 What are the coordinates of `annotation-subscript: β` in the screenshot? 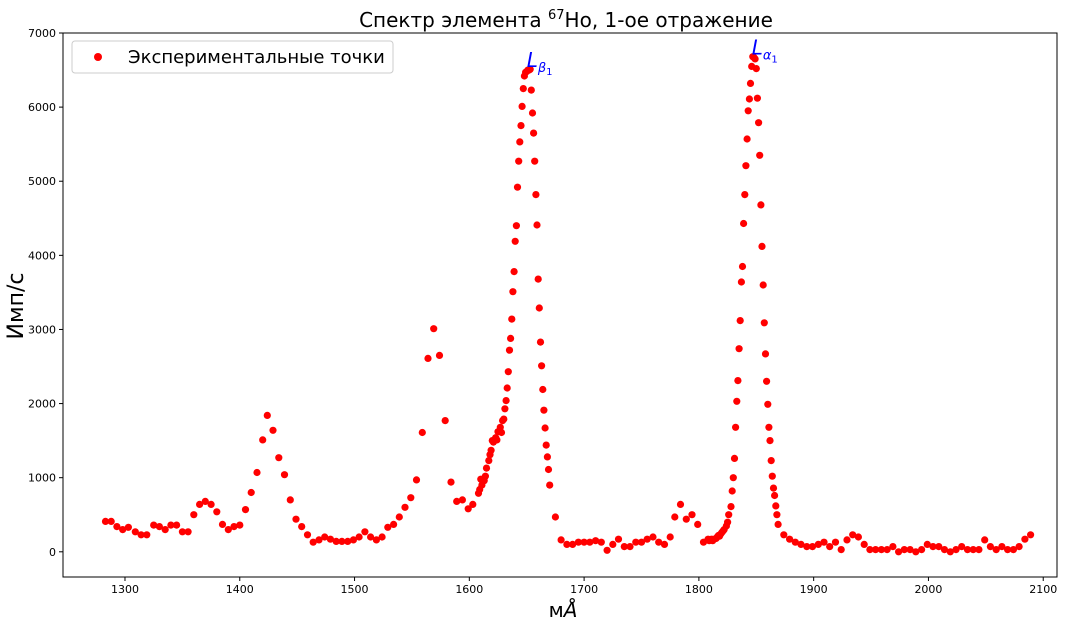 It's located at (541, 68).